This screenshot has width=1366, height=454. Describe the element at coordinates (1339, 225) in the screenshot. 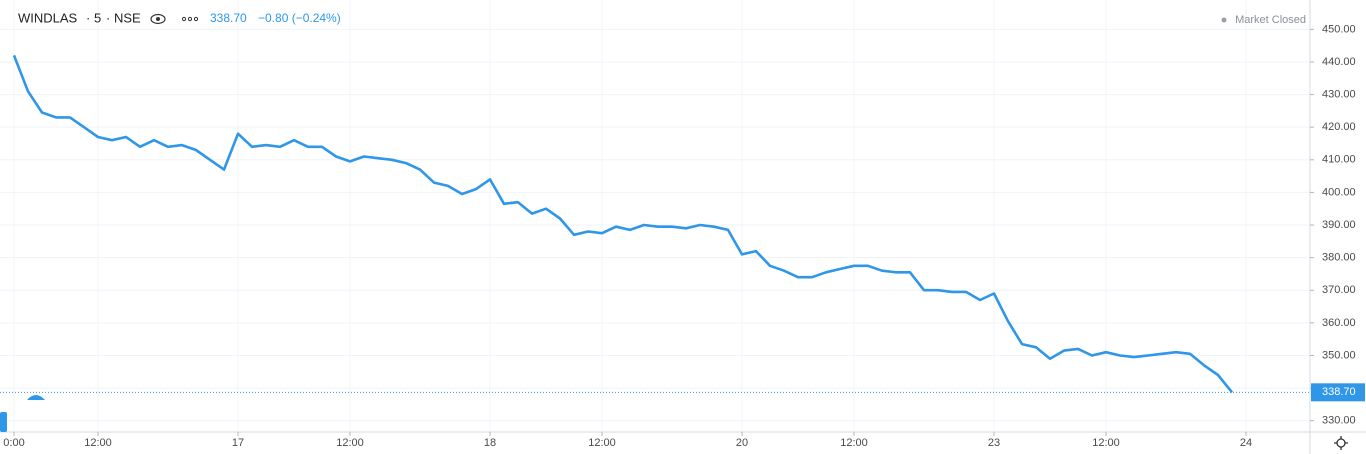

I see `y-tick-label: 390.00` at that location.